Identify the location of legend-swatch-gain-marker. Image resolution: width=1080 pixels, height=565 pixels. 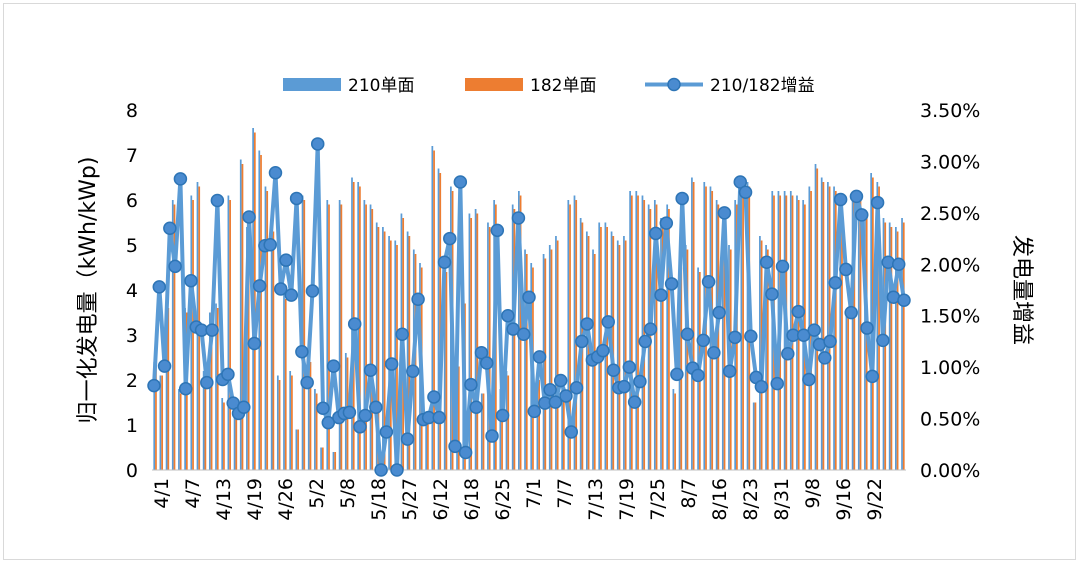
(674, 84).